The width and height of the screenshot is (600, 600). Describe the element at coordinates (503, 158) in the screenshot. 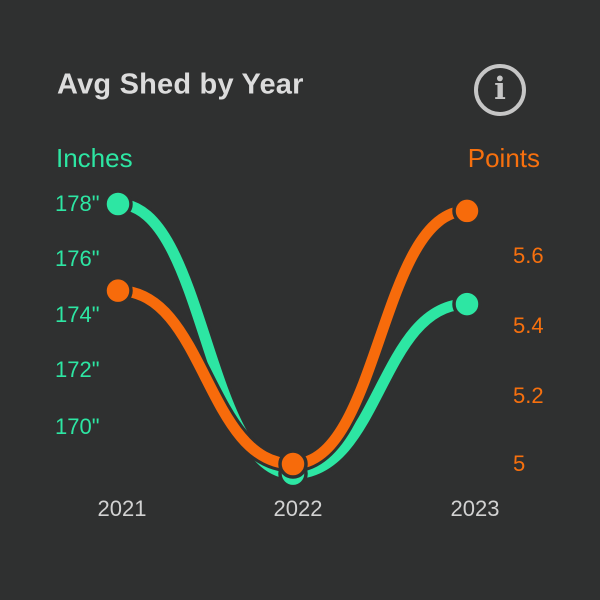

I see `right-axis-title: Points` at that location.